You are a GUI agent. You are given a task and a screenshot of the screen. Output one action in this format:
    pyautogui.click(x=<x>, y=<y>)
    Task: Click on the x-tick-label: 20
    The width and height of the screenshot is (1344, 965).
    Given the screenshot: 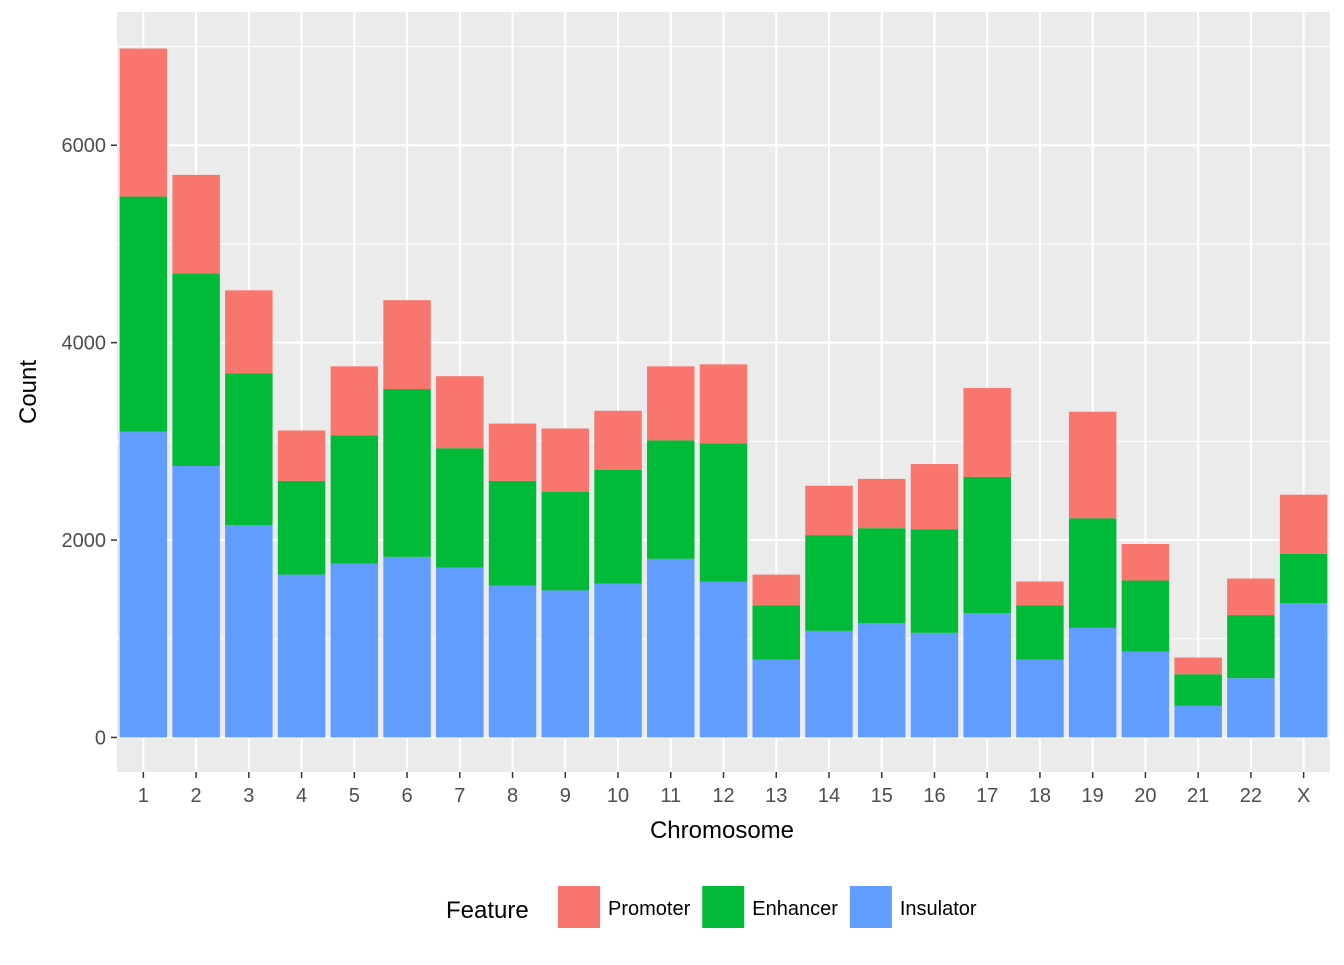 What is the action you would take?
    pyautogui.click(x=1145, y=796)
    